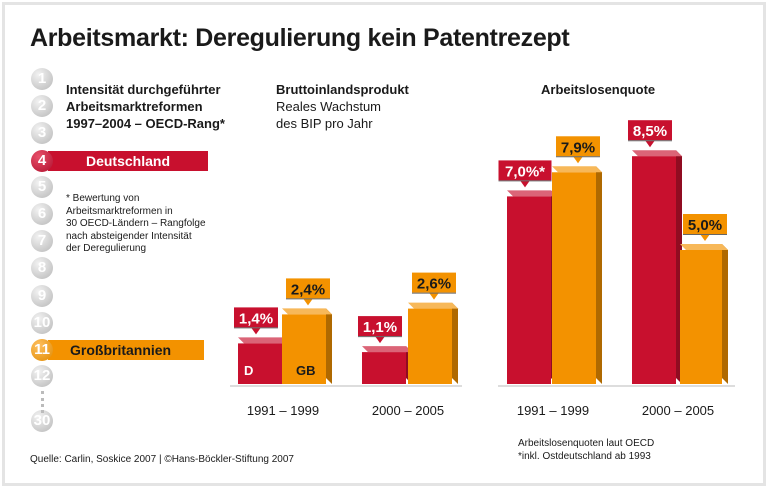 This screenshot has width=768, height=488. I want to click on rank-circle: 5, so click(42, 187).